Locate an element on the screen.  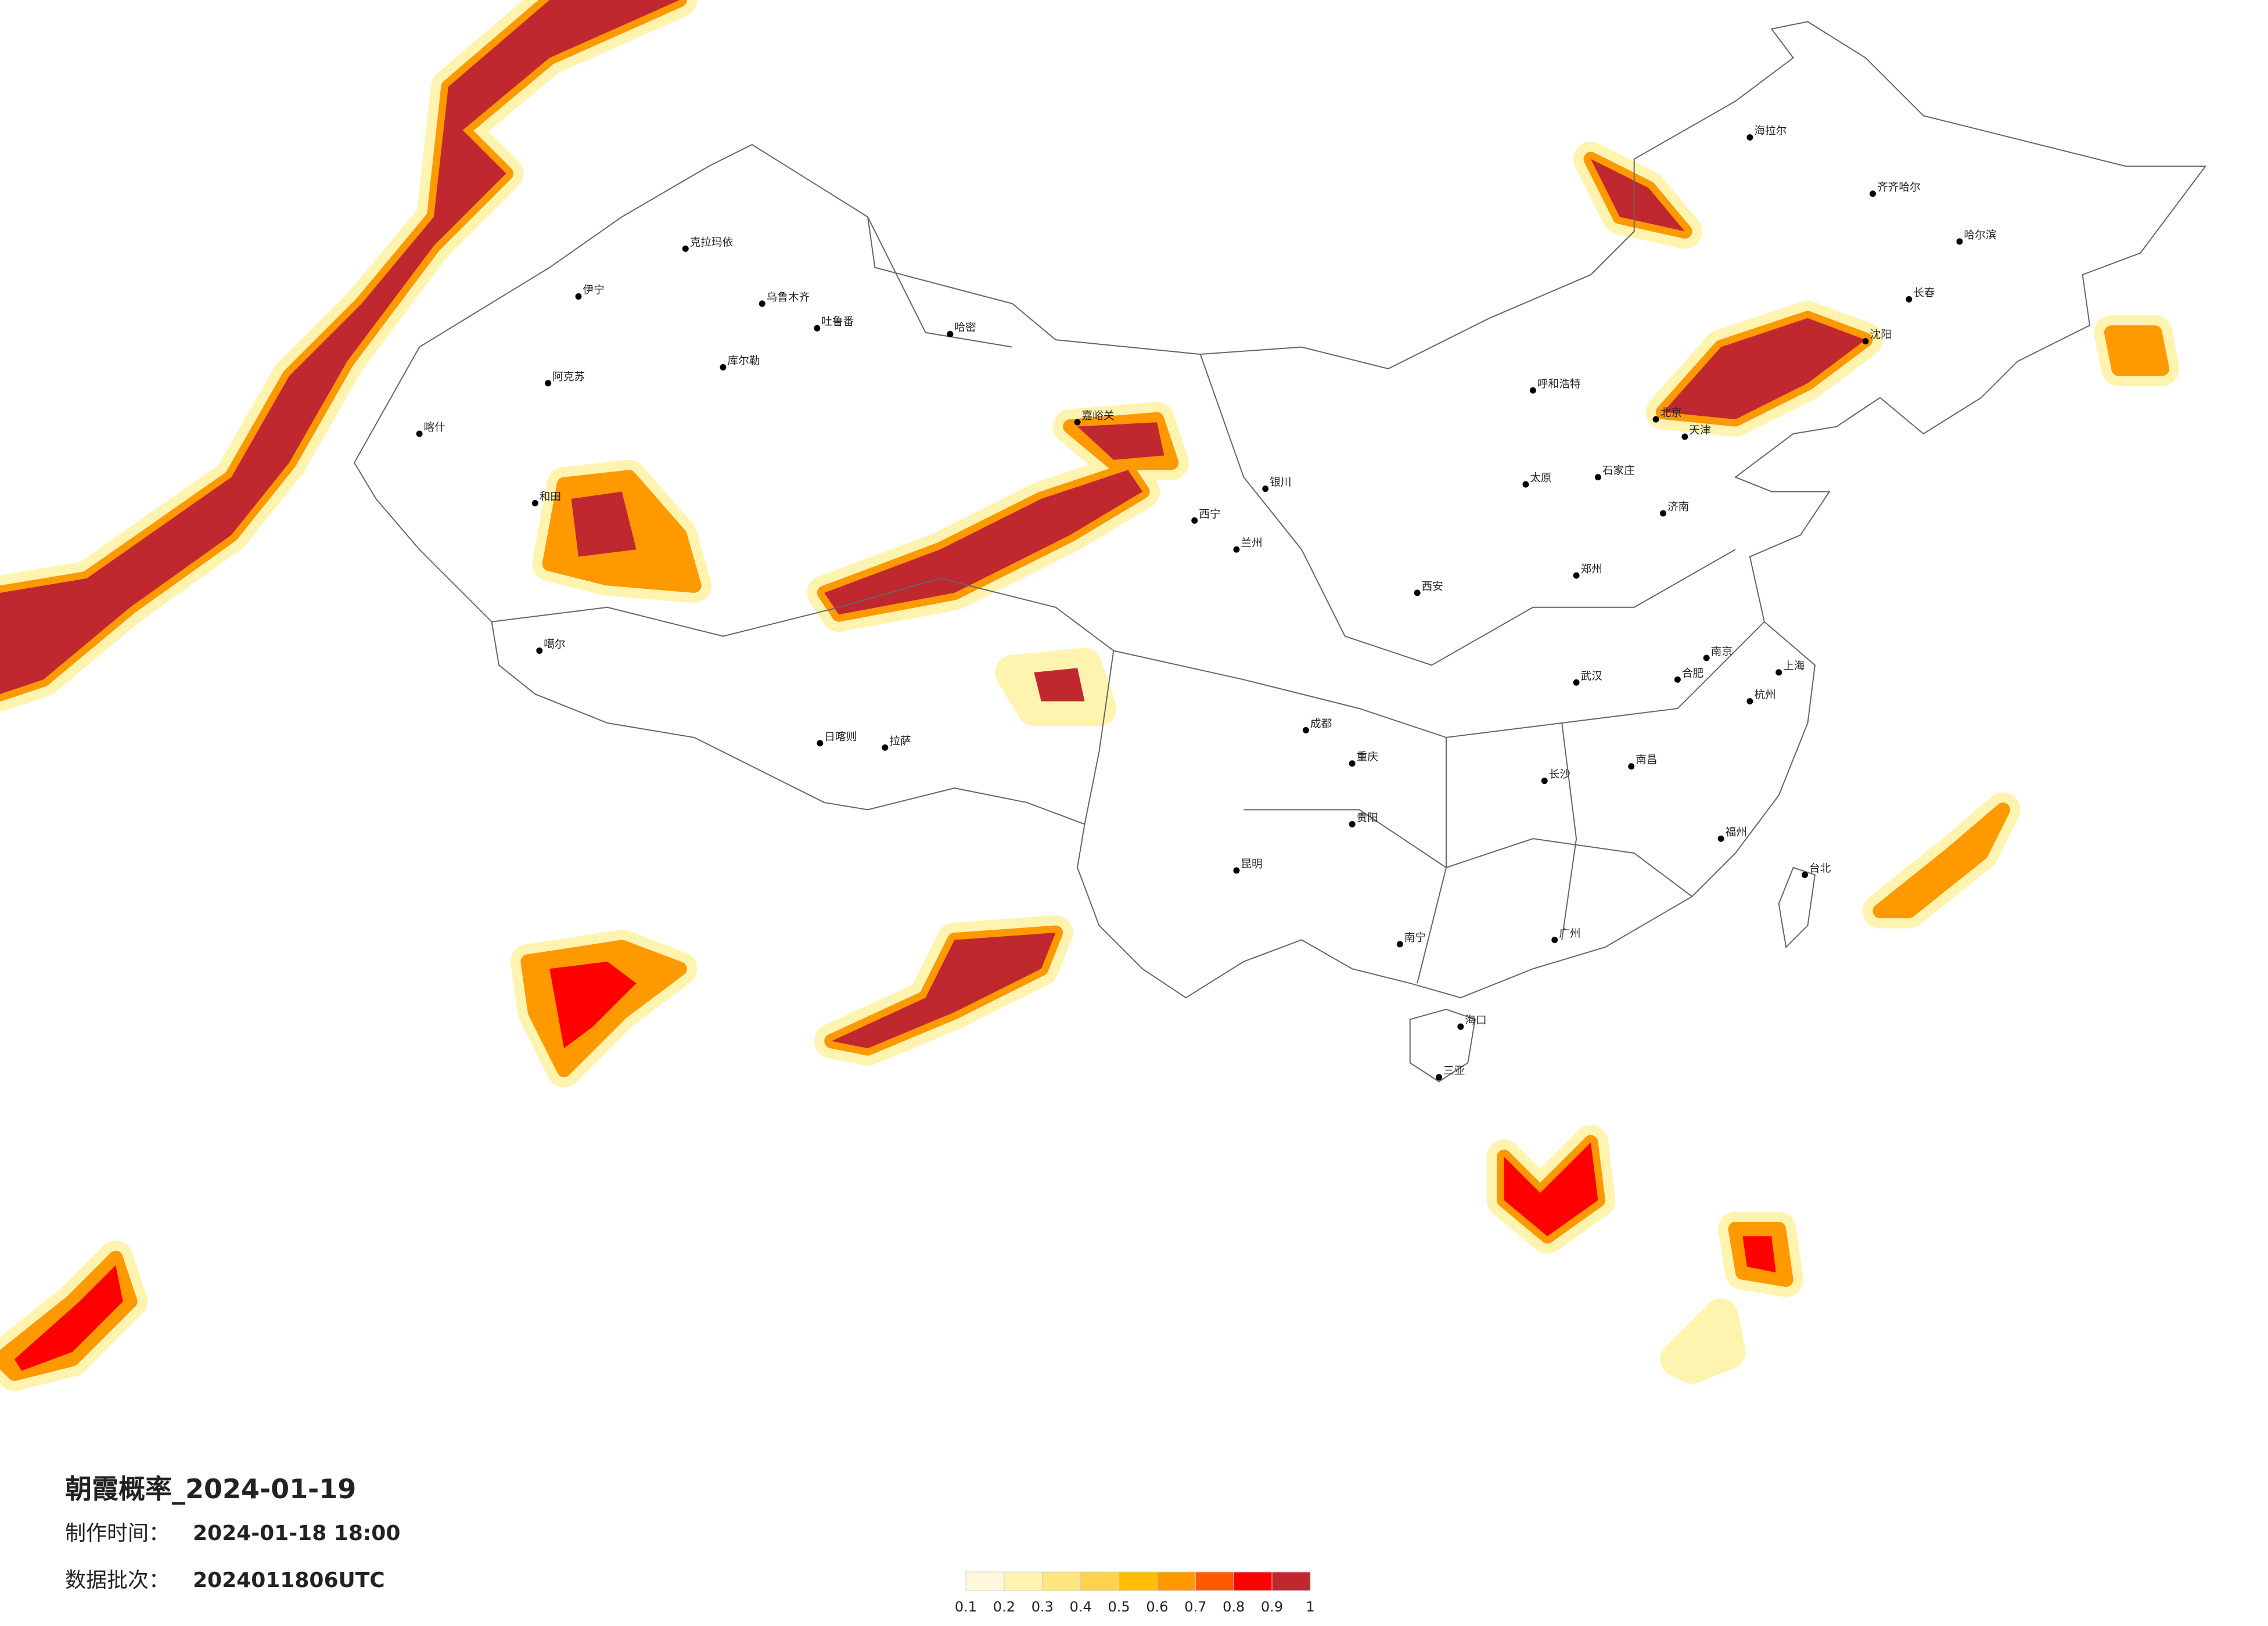
legend-tick-label: 0.5 is located at coordinates (1119, 1607).